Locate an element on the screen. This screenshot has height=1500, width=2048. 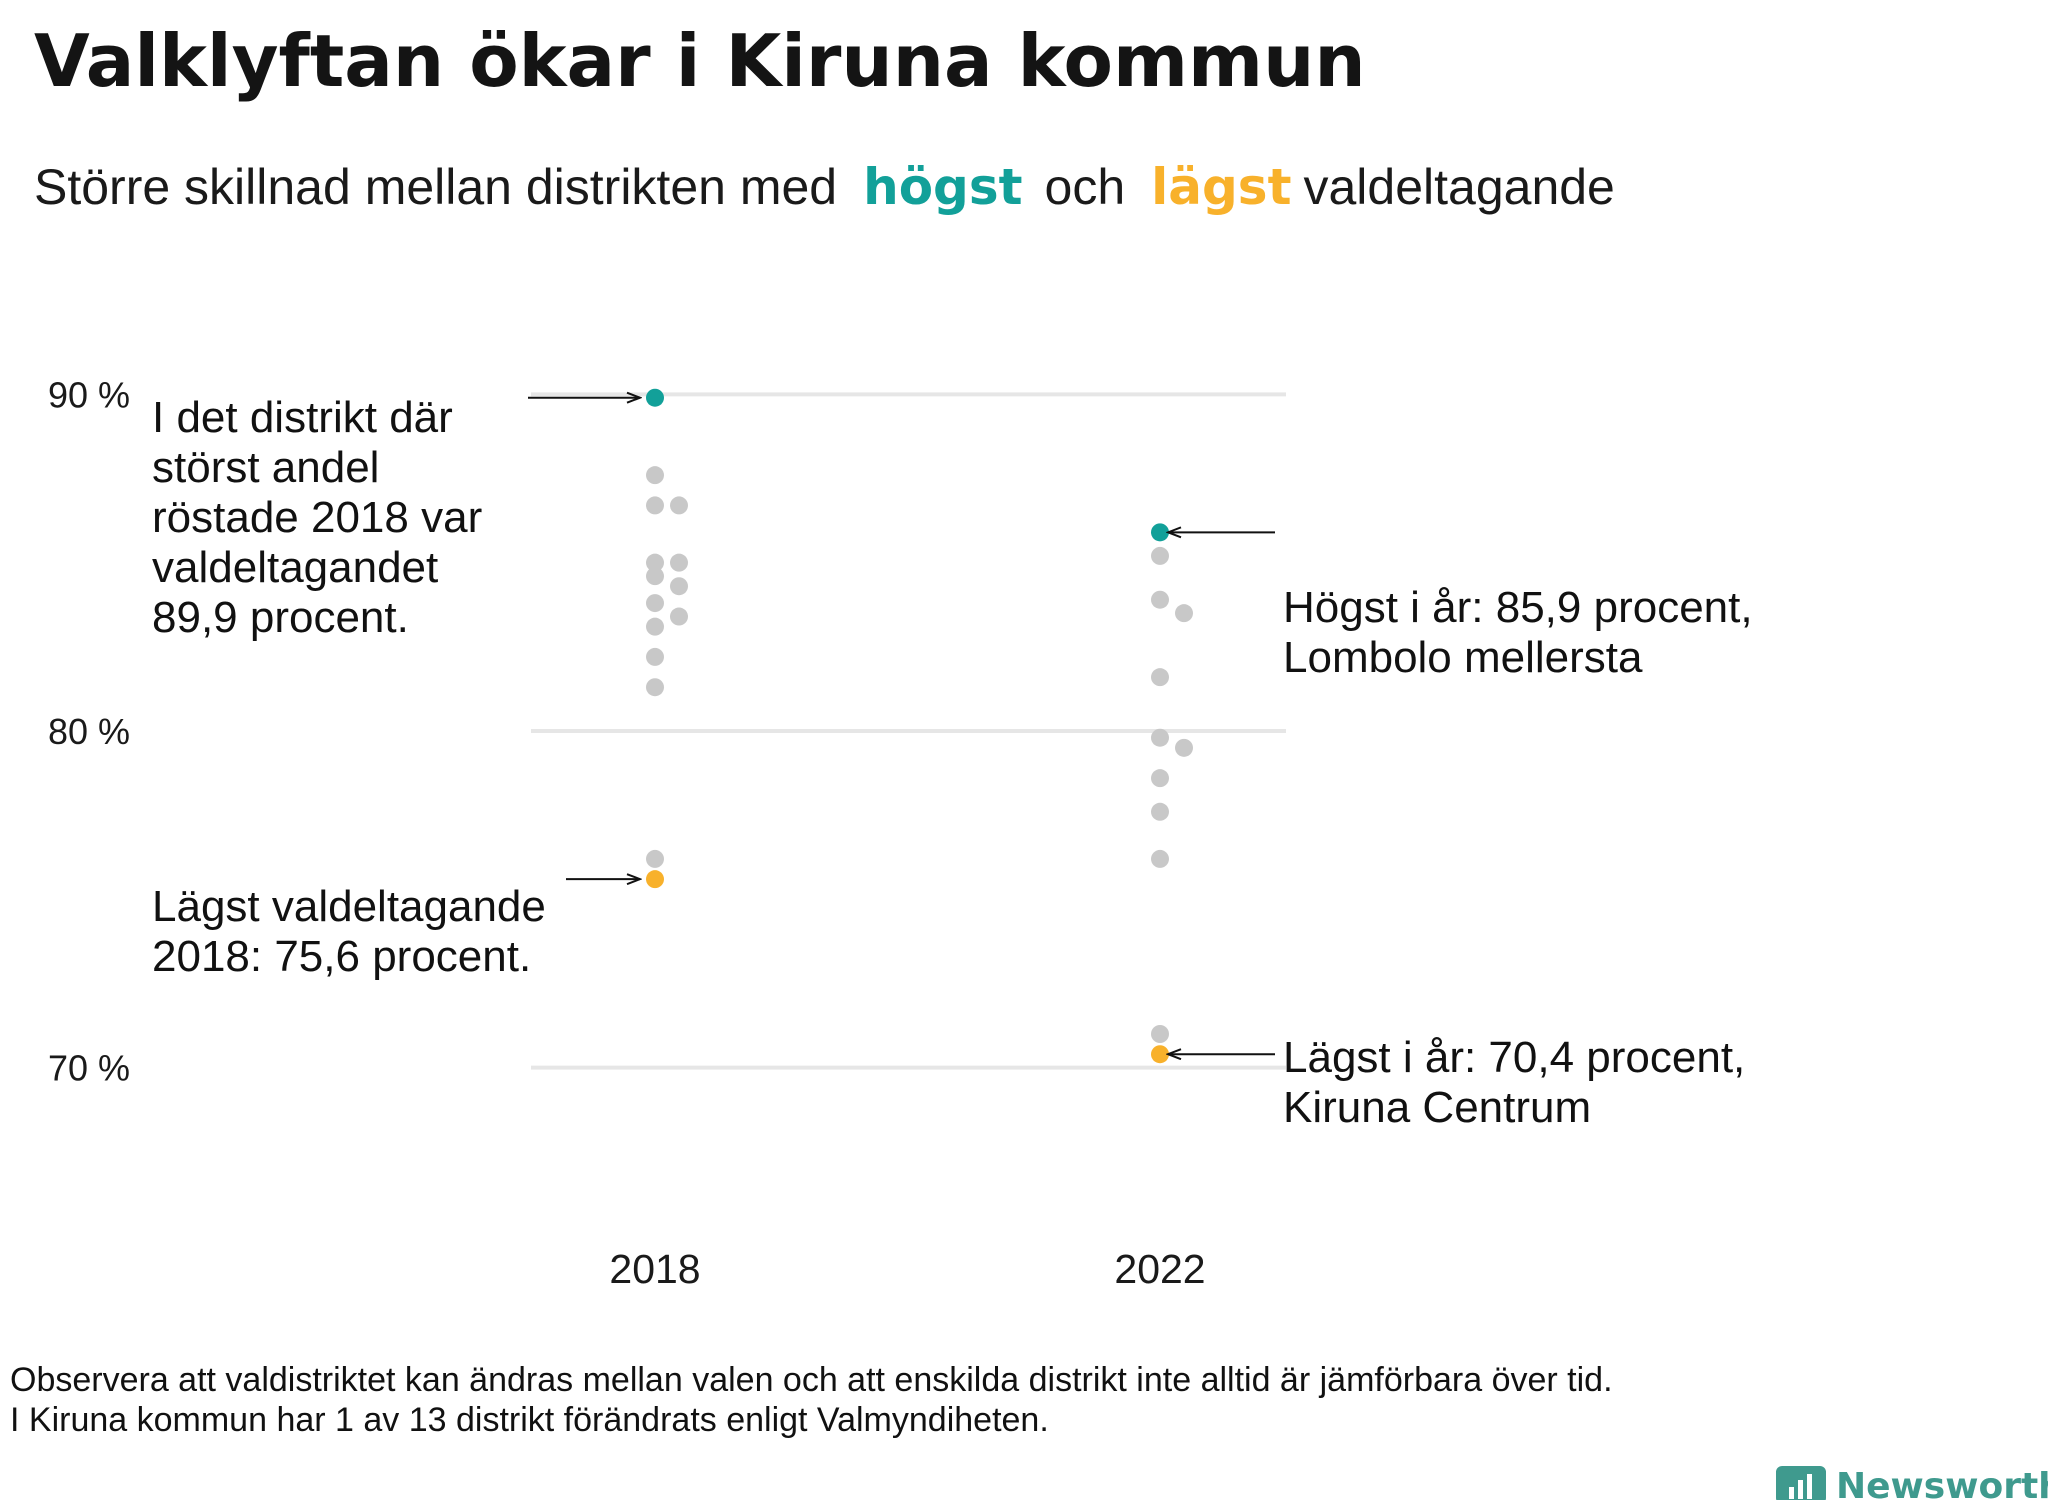
chart-title: Valklyftan ökar i Kiruna kommun is located at coordinates (700, 61).